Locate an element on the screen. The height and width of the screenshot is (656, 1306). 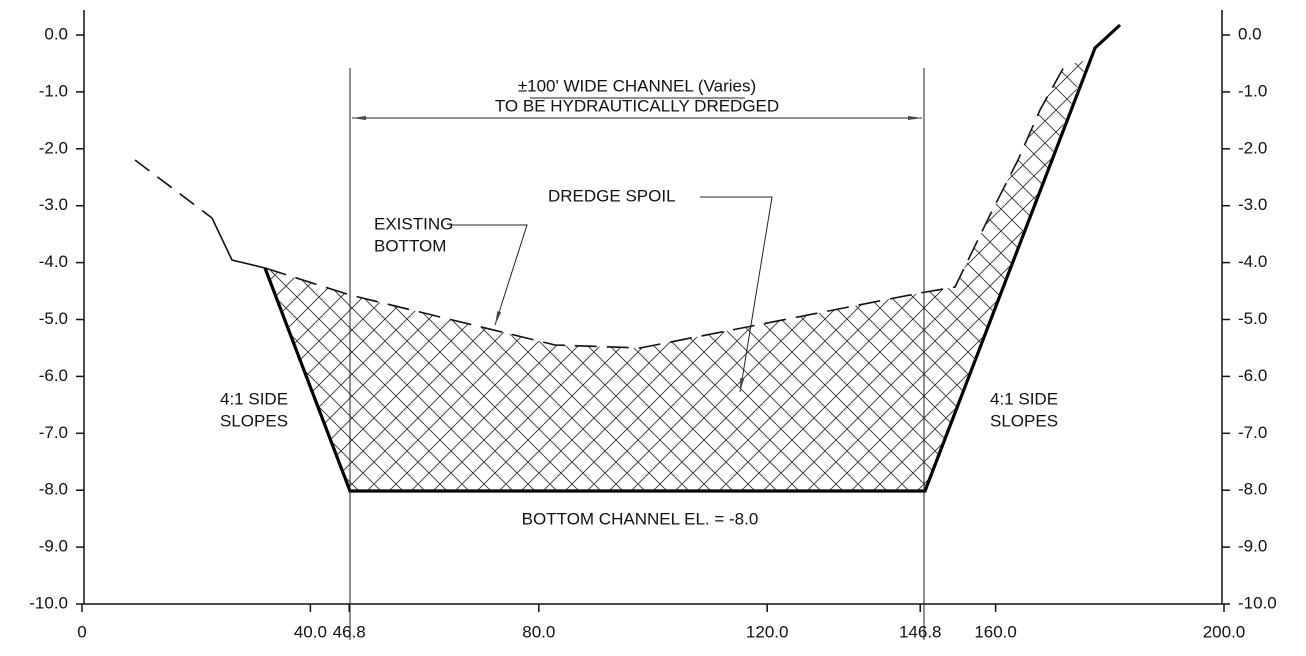
annotation: EXISTING is located at coordinates (413, 223).